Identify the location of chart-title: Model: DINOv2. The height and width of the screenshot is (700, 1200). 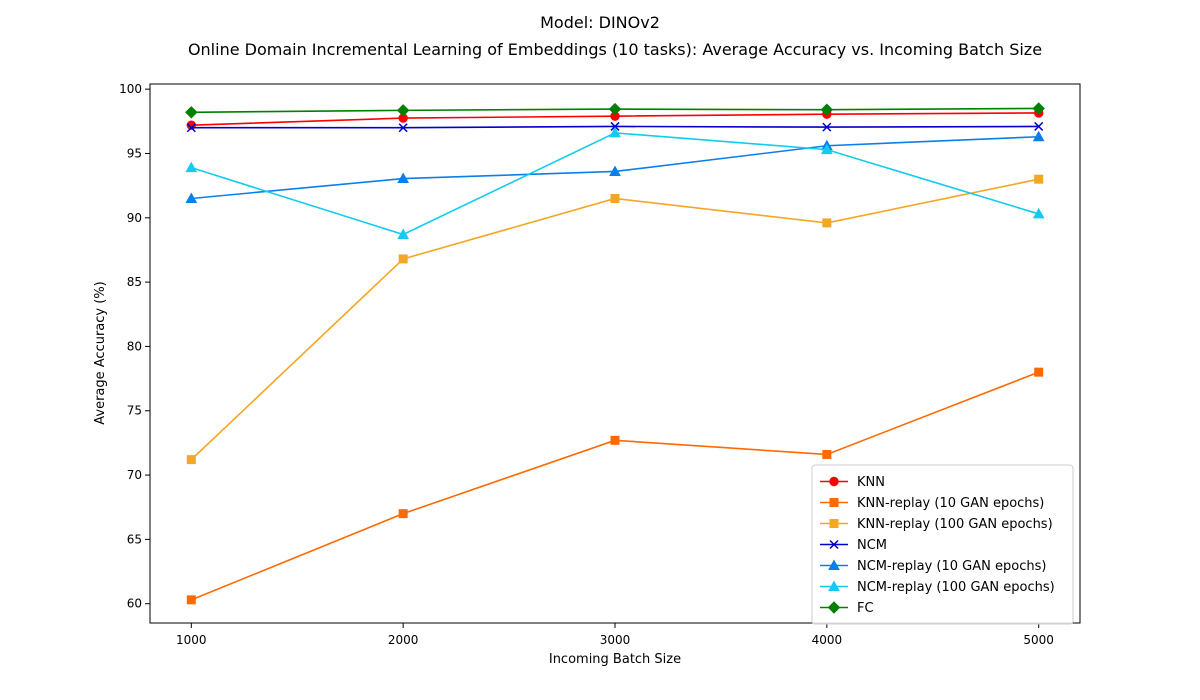
(600, 22).